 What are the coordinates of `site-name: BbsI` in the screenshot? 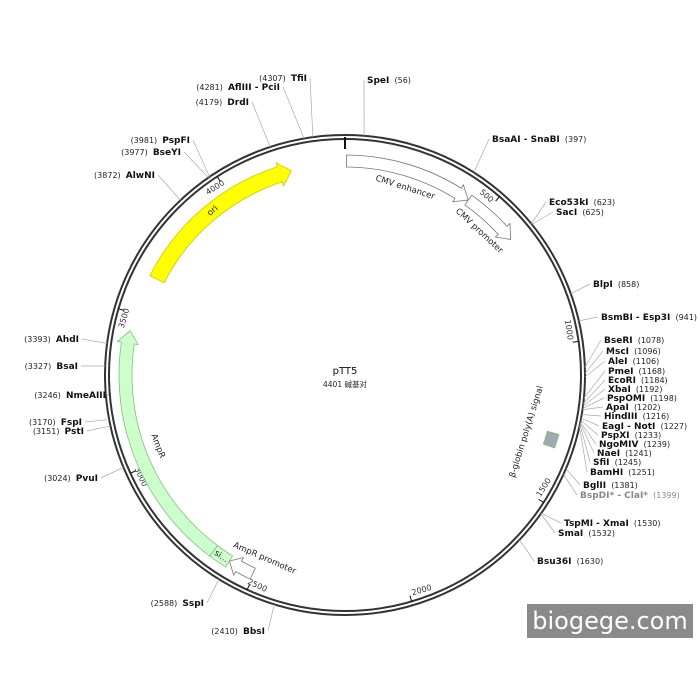 It's located at (254, 632).